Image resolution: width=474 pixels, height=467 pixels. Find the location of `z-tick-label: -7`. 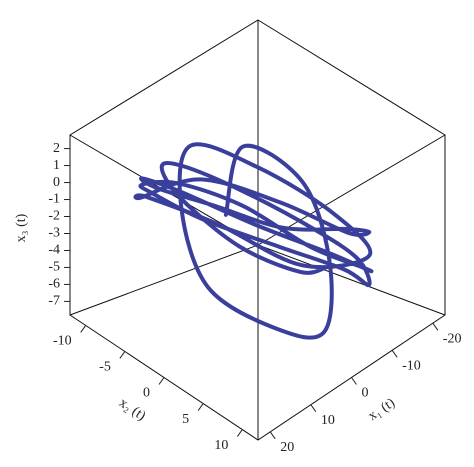

z-tick-label: -7 is located at coordinates (54, 301).